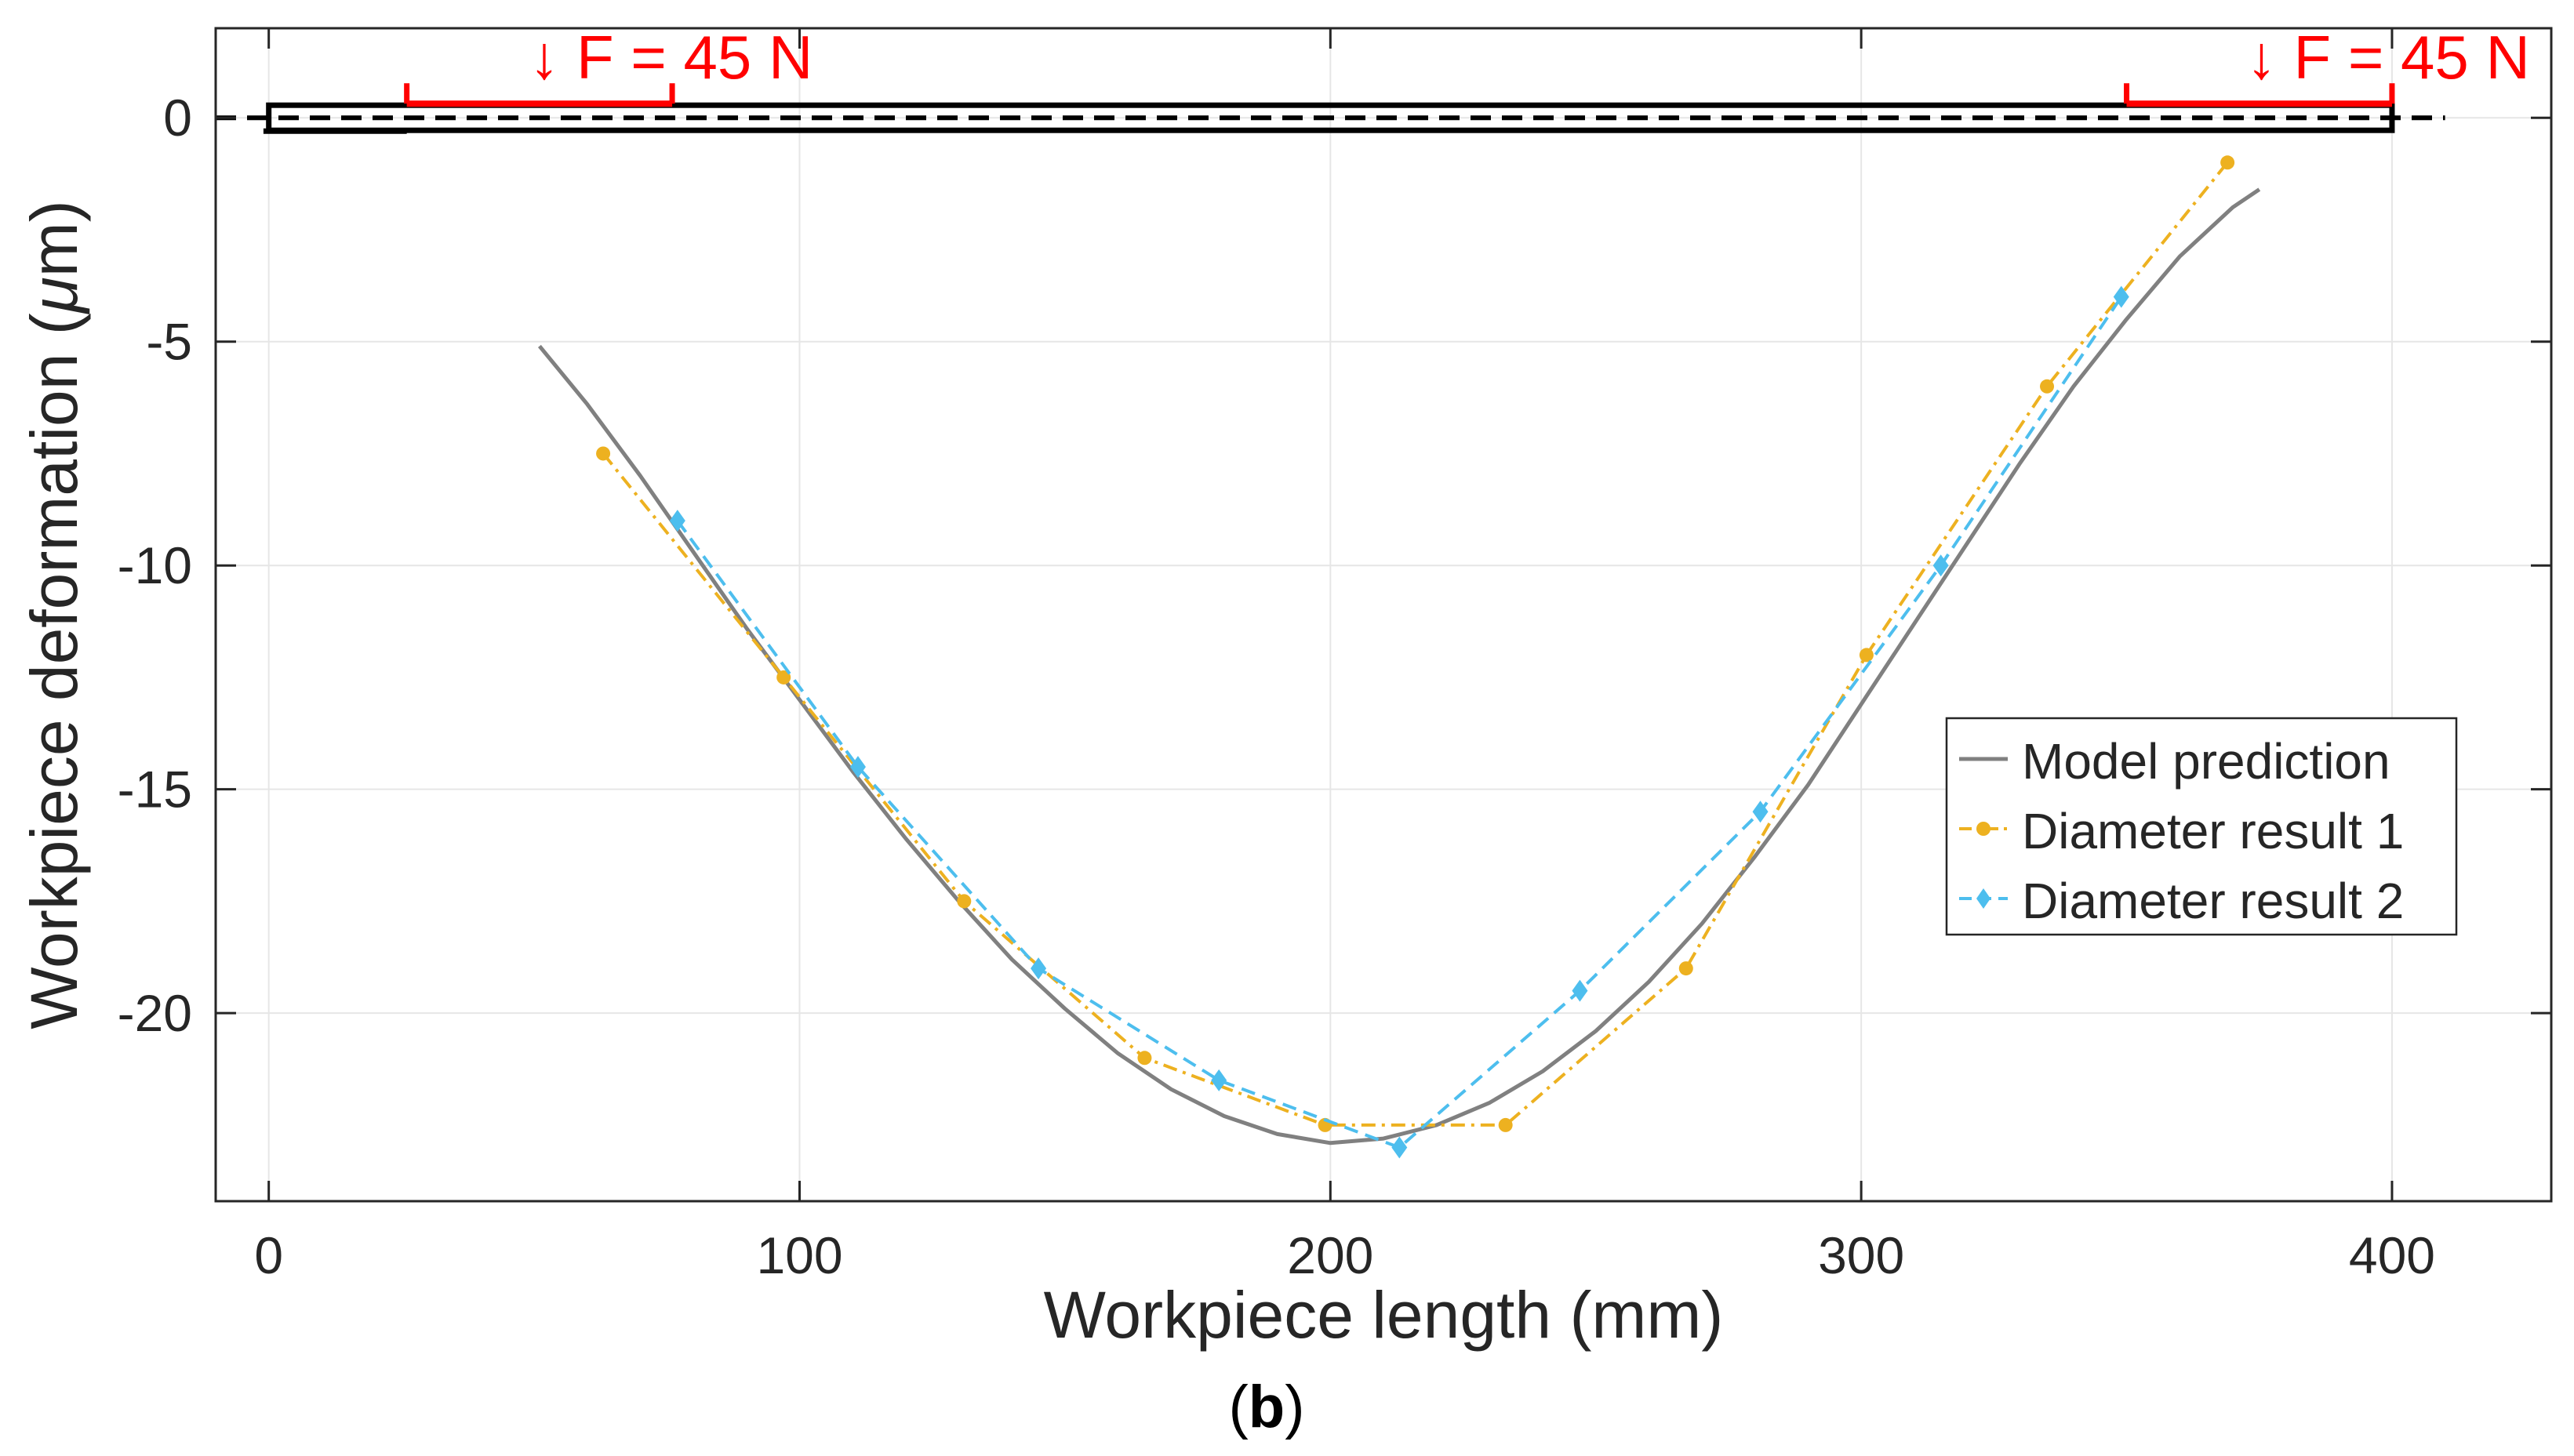  I want to click on y-tick-label: -20, so click(155, 1013).